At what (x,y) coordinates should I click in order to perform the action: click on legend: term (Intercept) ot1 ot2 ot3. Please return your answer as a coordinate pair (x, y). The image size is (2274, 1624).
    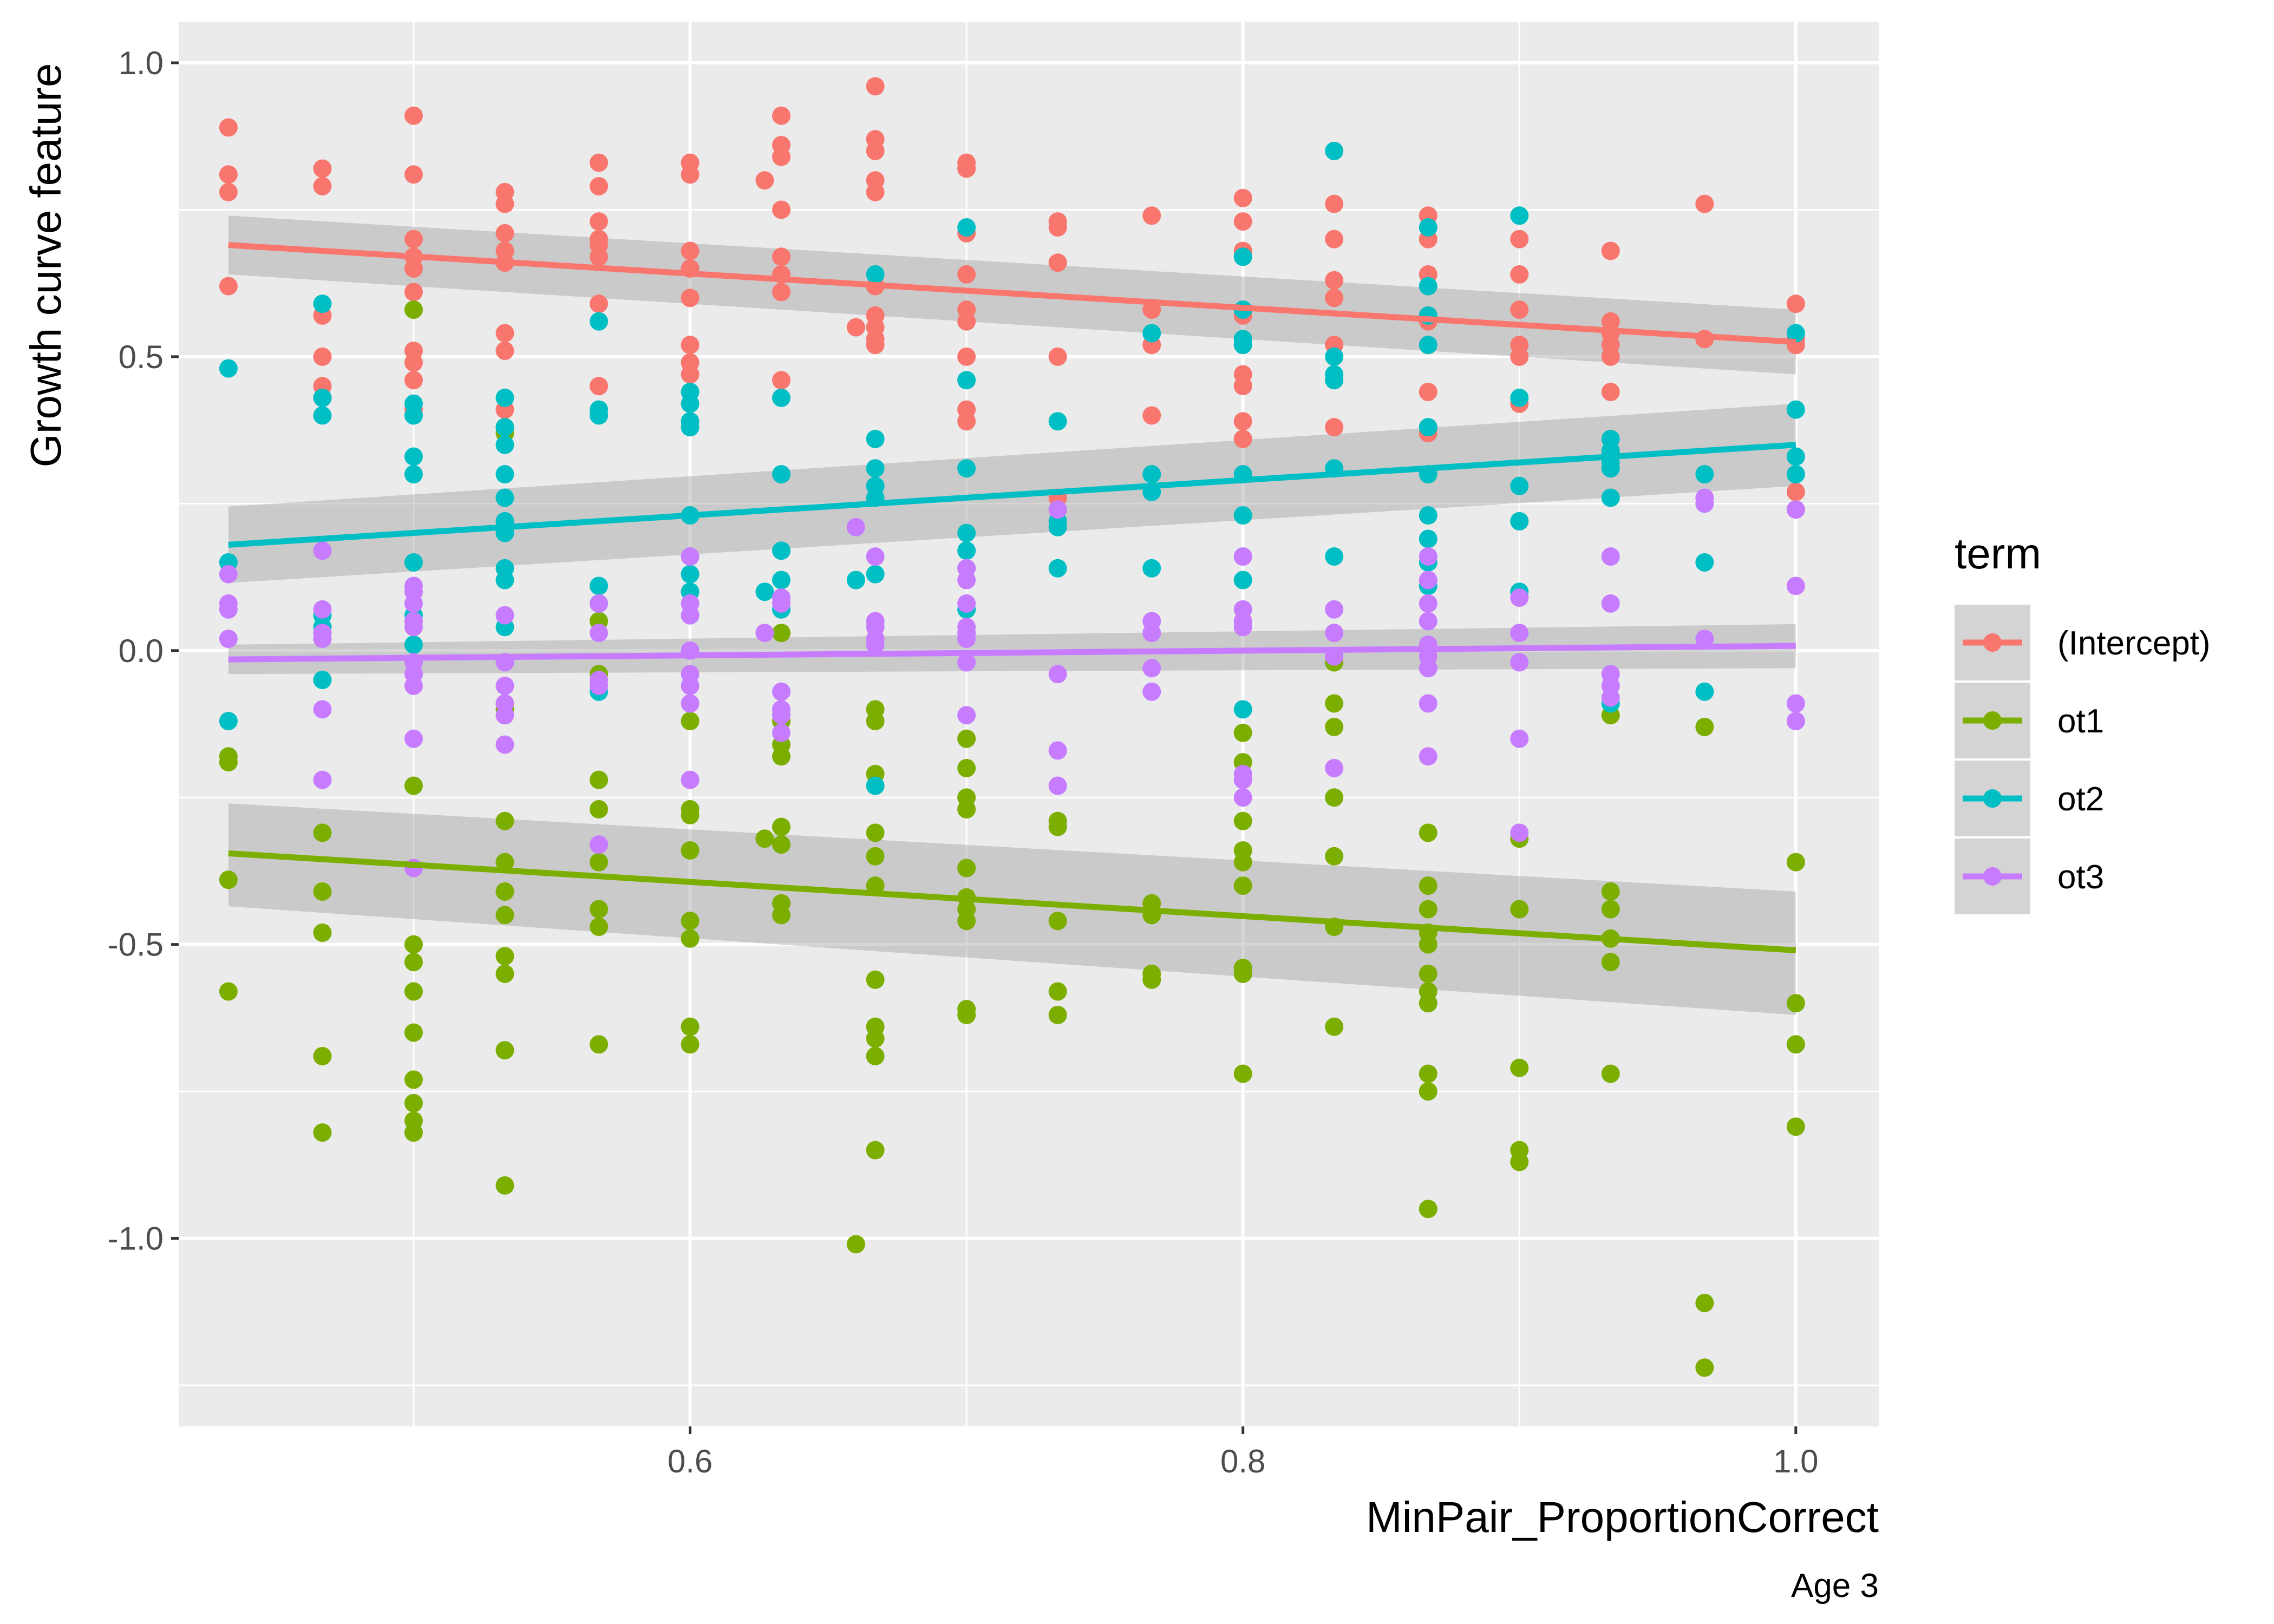
    Looking at the image, I should click on (2083, 721).